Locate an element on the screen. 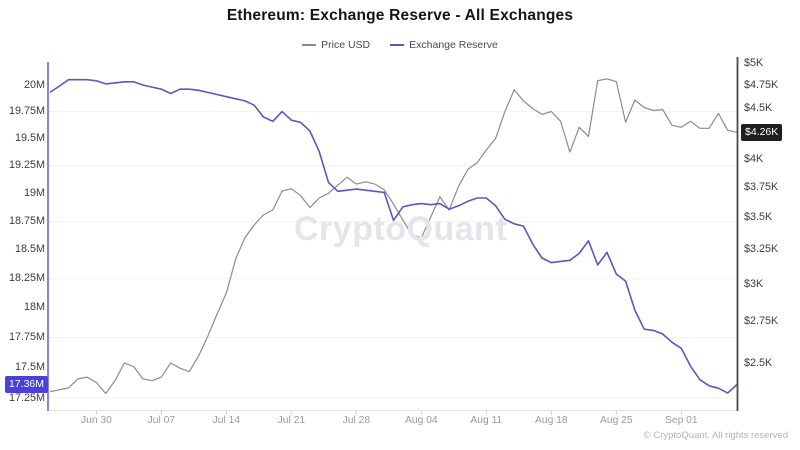  x-axis-label: Aug 18 is located at coordinates (551, 420).